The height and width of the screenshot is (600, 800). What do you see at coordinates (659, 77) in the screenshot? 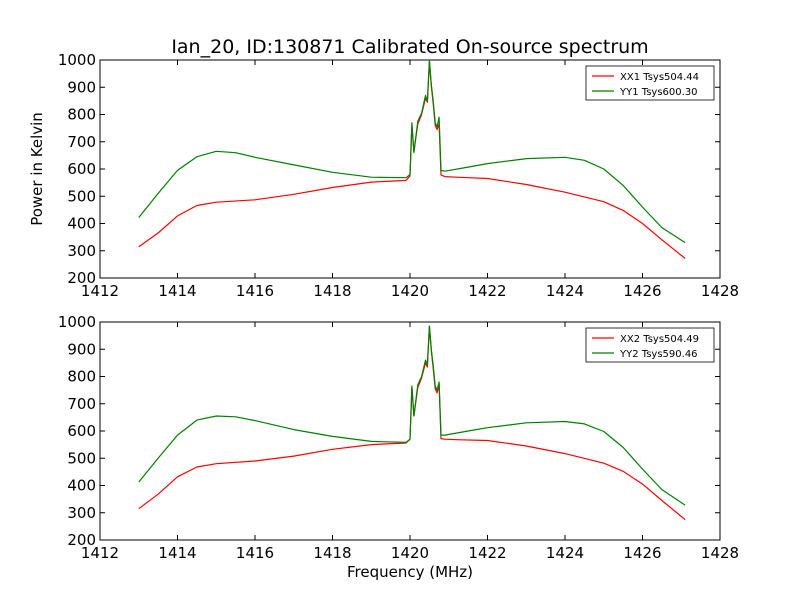
I see `legend-label: XX1 Tsys504.44` at bounding box center [659, 77].